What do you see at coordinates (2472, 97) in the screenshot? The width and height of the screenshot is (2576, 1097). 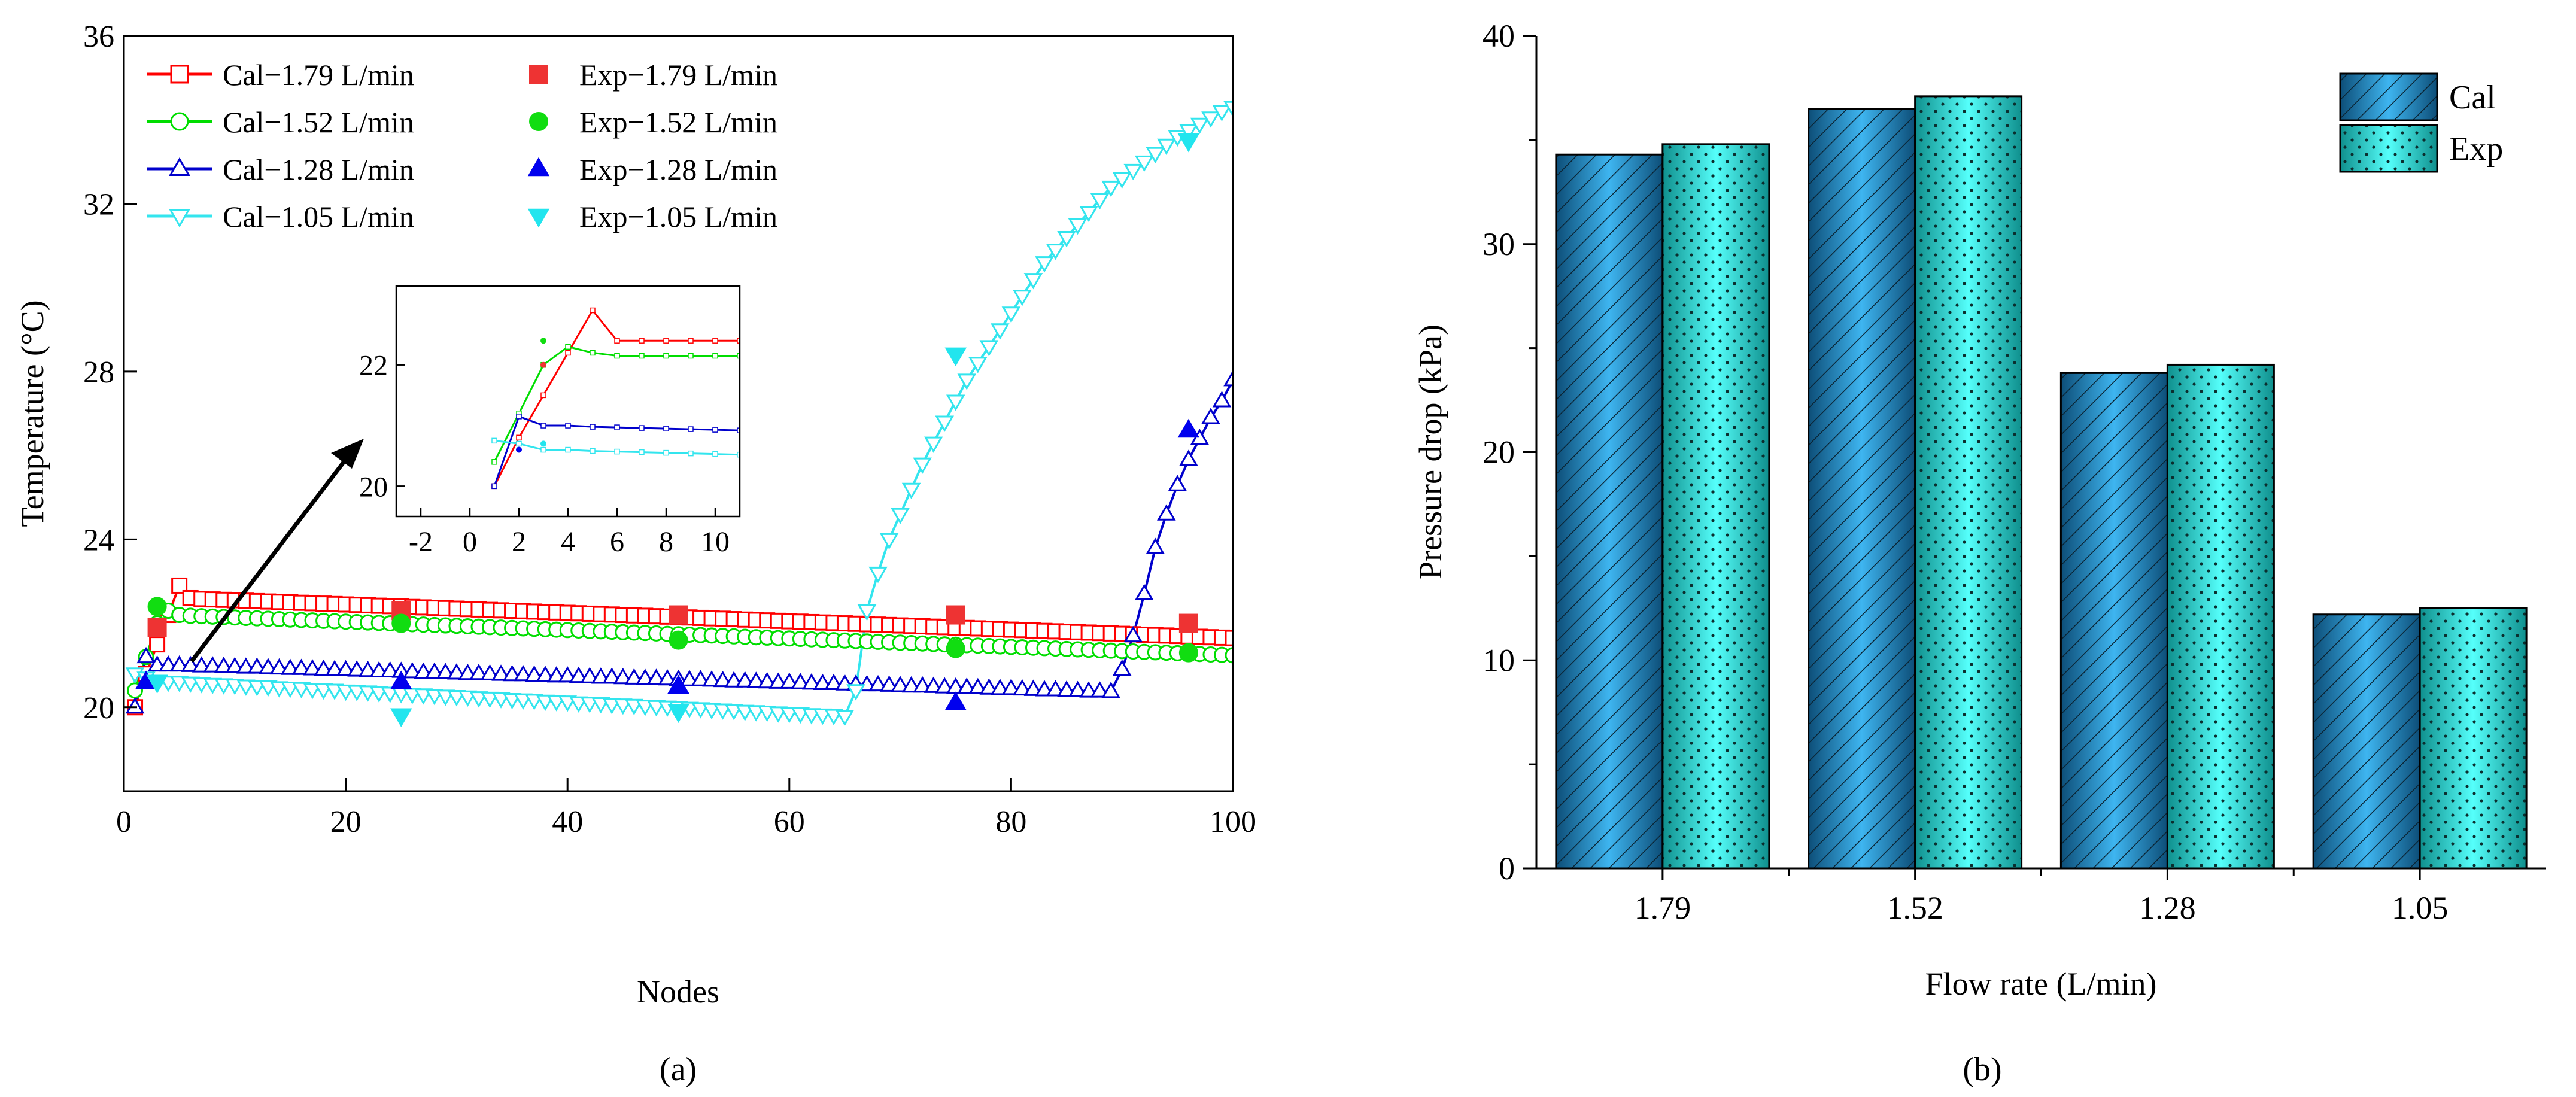 I see `legend-label-cal: Cal` at bounding box center [2472, 97].